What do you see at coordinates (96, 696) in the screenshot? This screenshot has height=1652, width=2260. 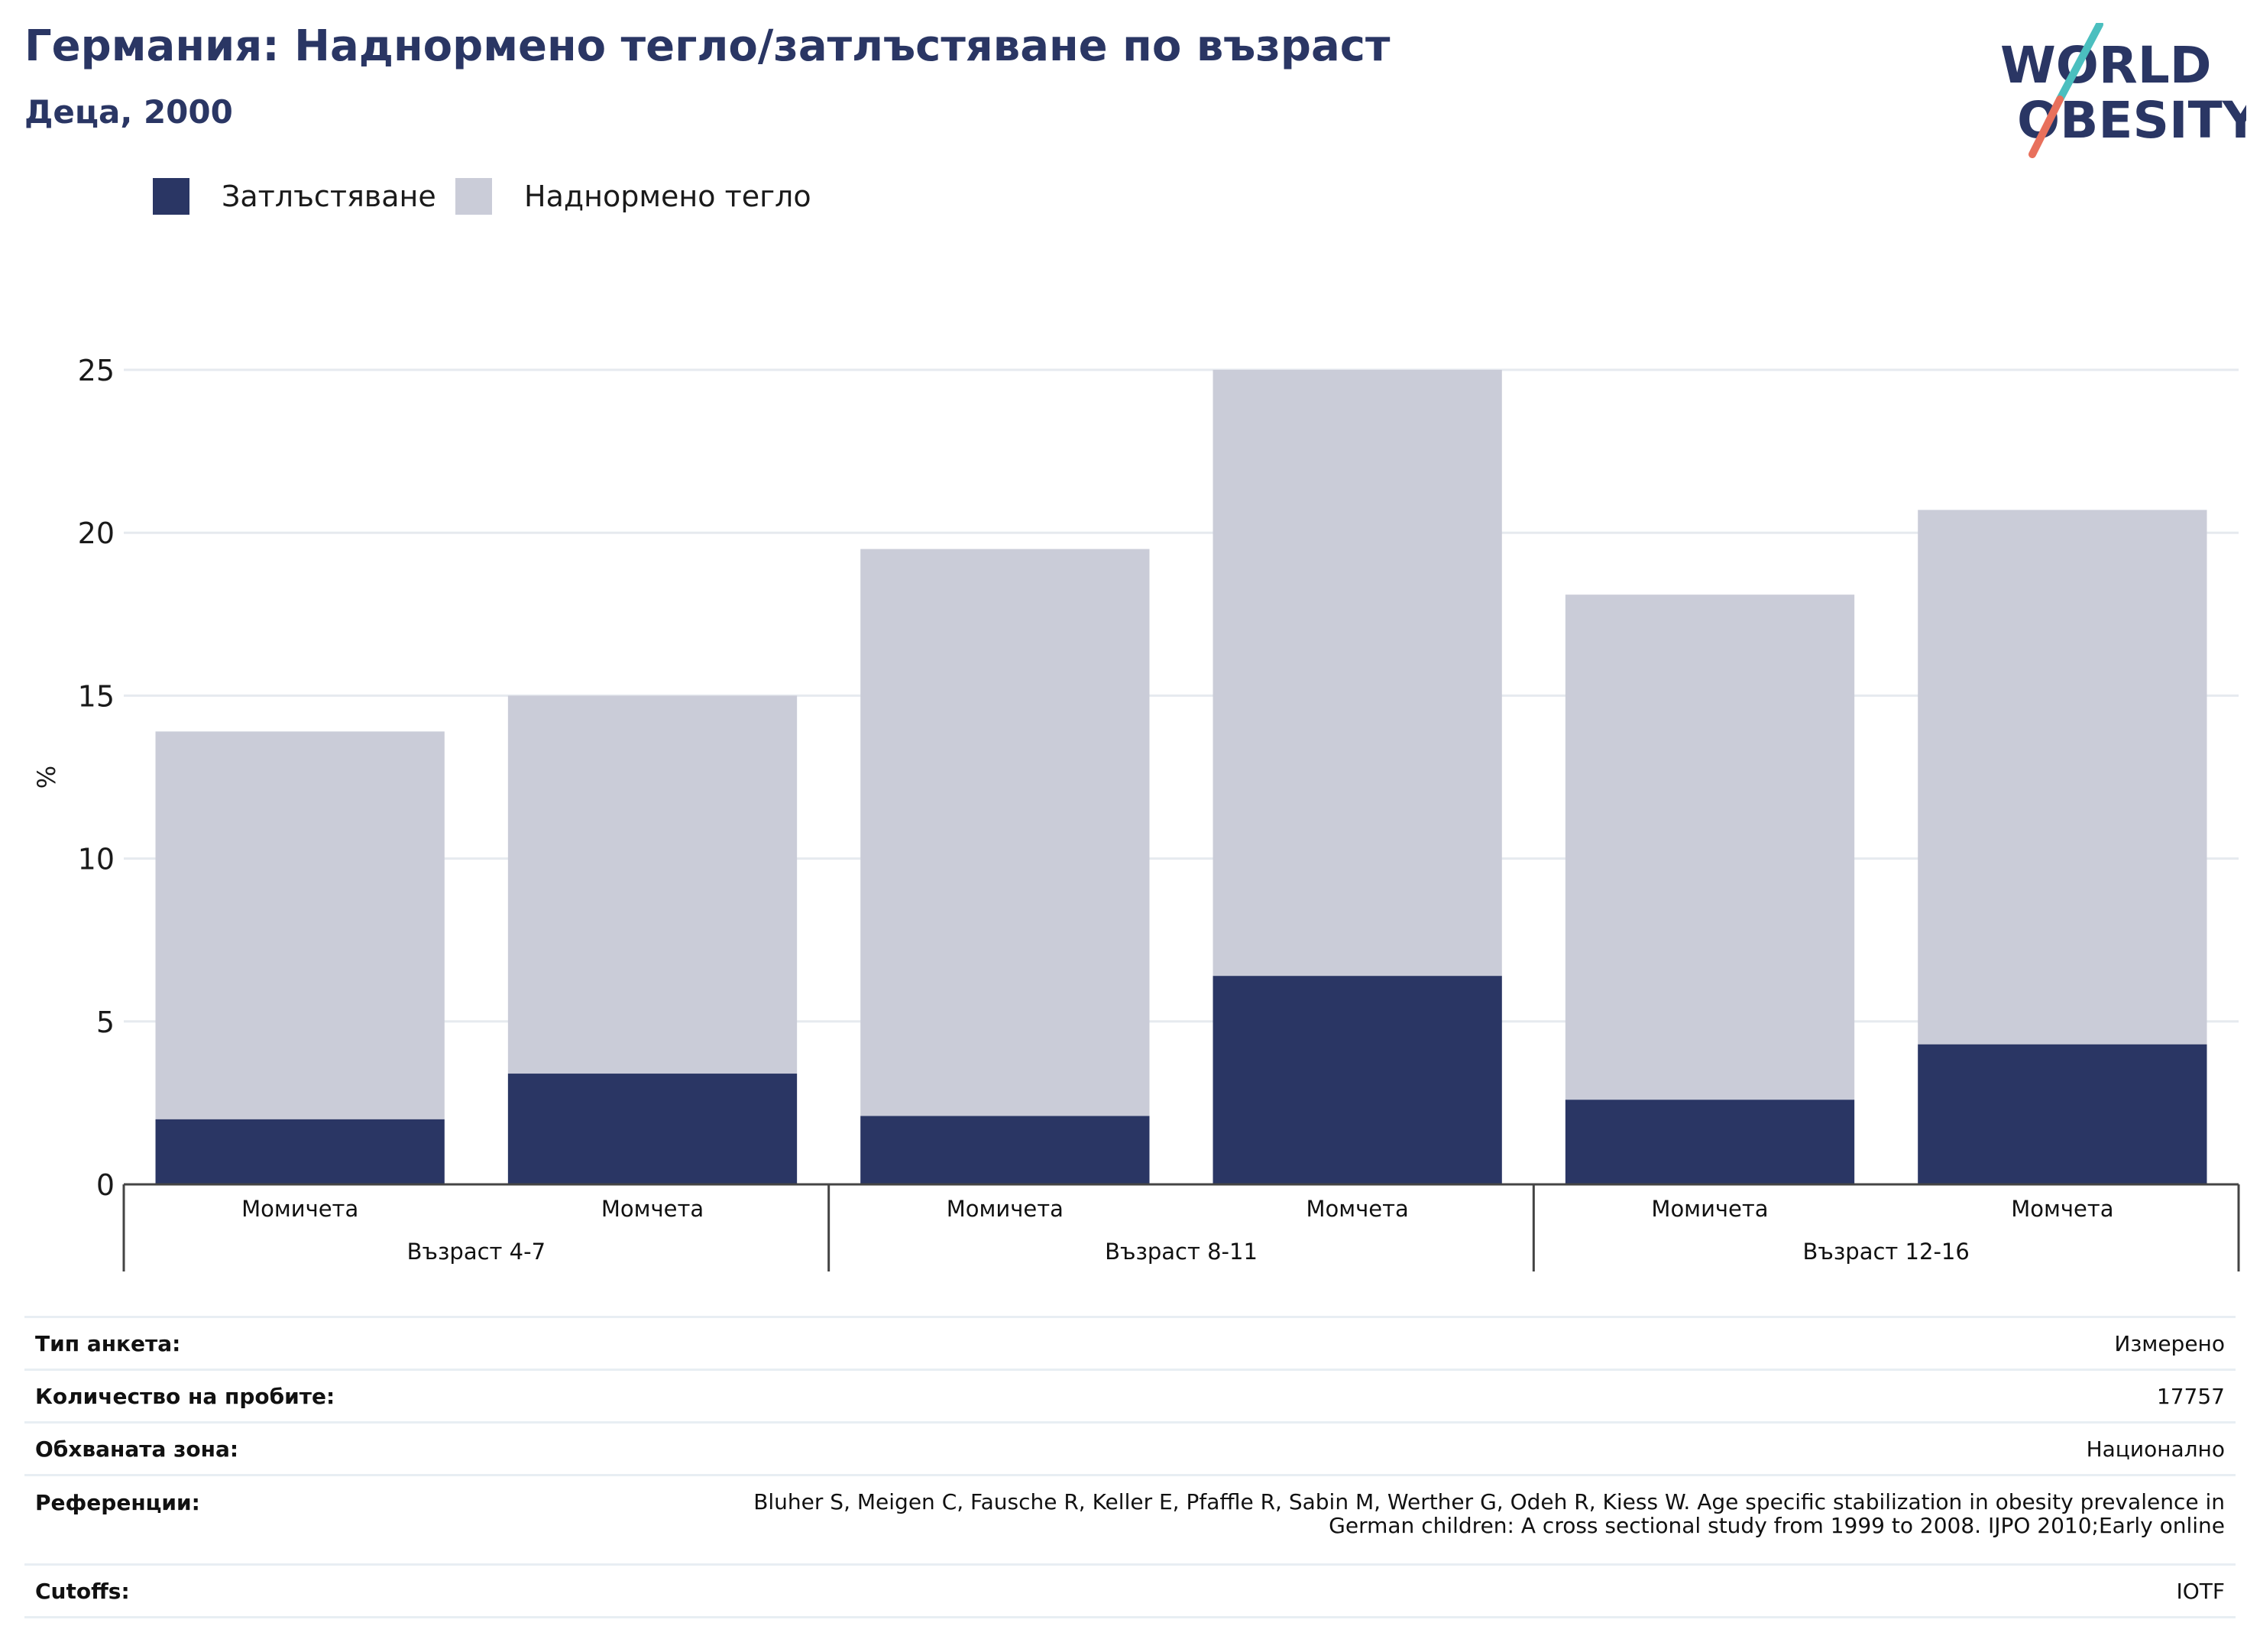 I see `y-tick-label: 15` at bounding box center [96, 696].